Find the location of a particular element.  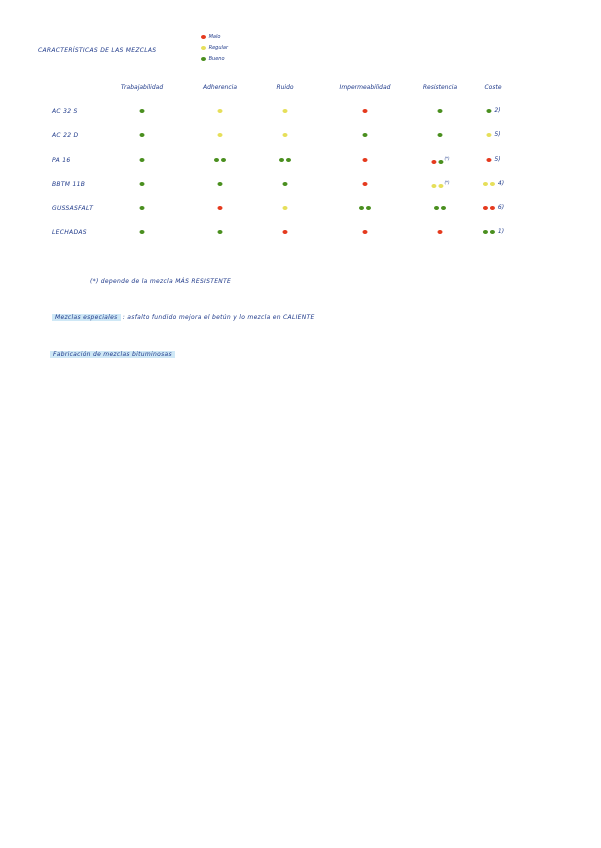

rating-cell: 2) is located at coordinates (493, 110).